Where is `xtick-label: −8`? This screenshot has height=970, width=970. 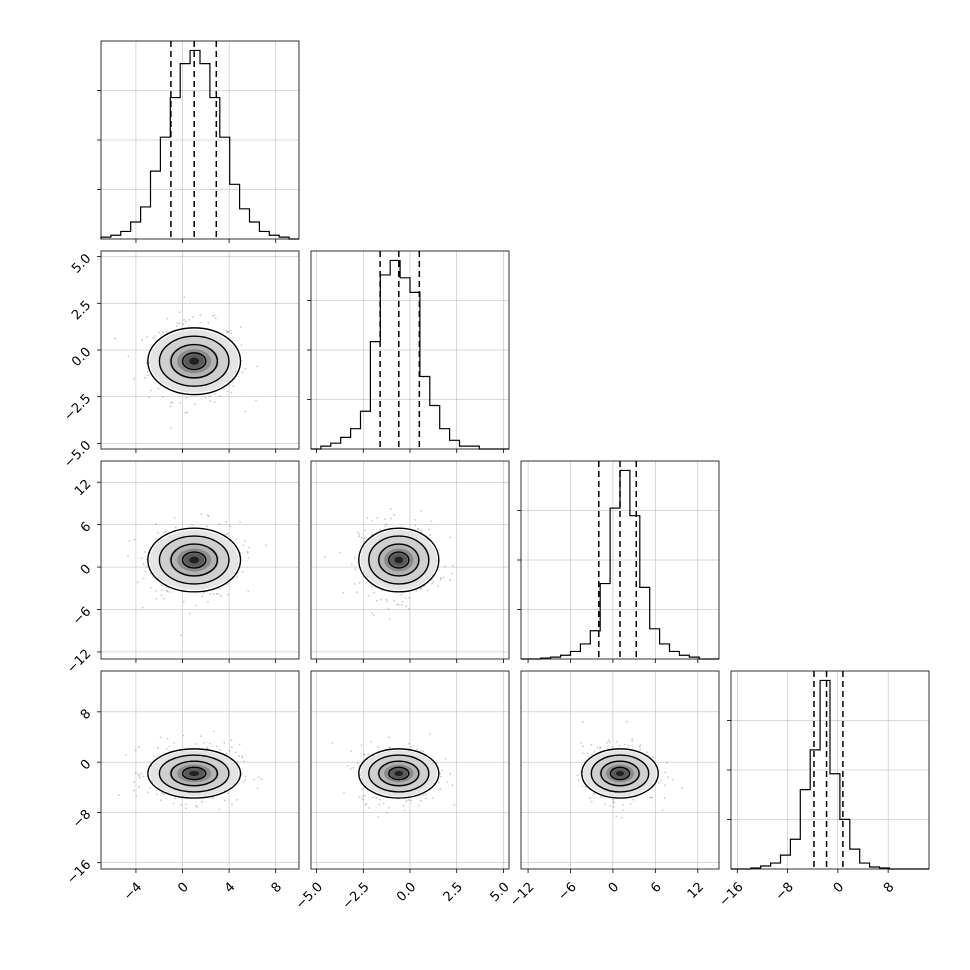 xtick-label: −8 is located at coordinates (785, 892).